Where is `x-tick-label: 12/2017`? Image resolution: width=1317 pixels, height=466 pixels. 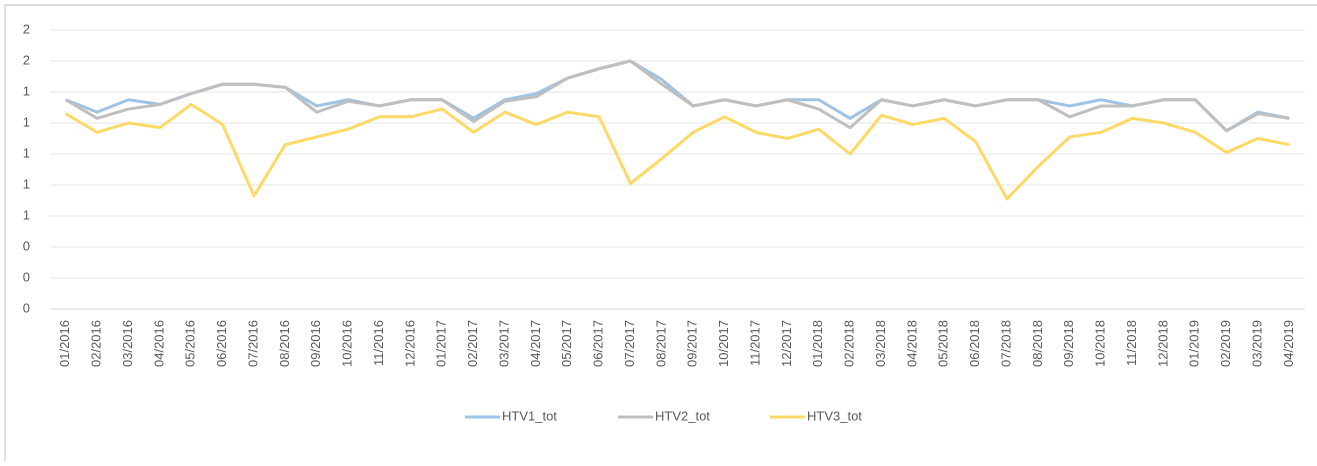 x-tick-label: 12/2017 is located at coordinates (786, 343).